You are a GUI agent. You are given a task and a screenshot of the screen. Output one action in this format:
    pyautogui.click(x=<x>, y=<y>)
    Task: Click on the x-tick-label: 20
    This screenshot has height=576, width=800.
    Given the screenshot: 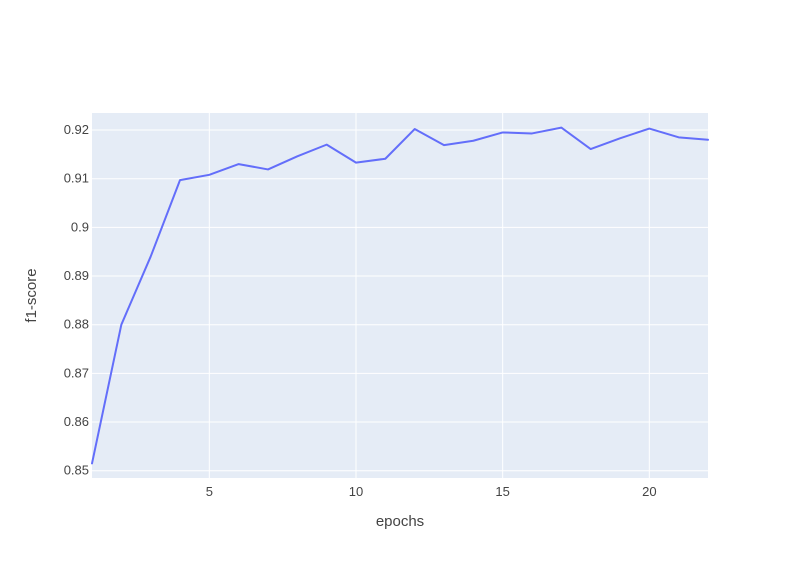 What is the action you would take?
    pyautogui.click(x=649, y=491)
    